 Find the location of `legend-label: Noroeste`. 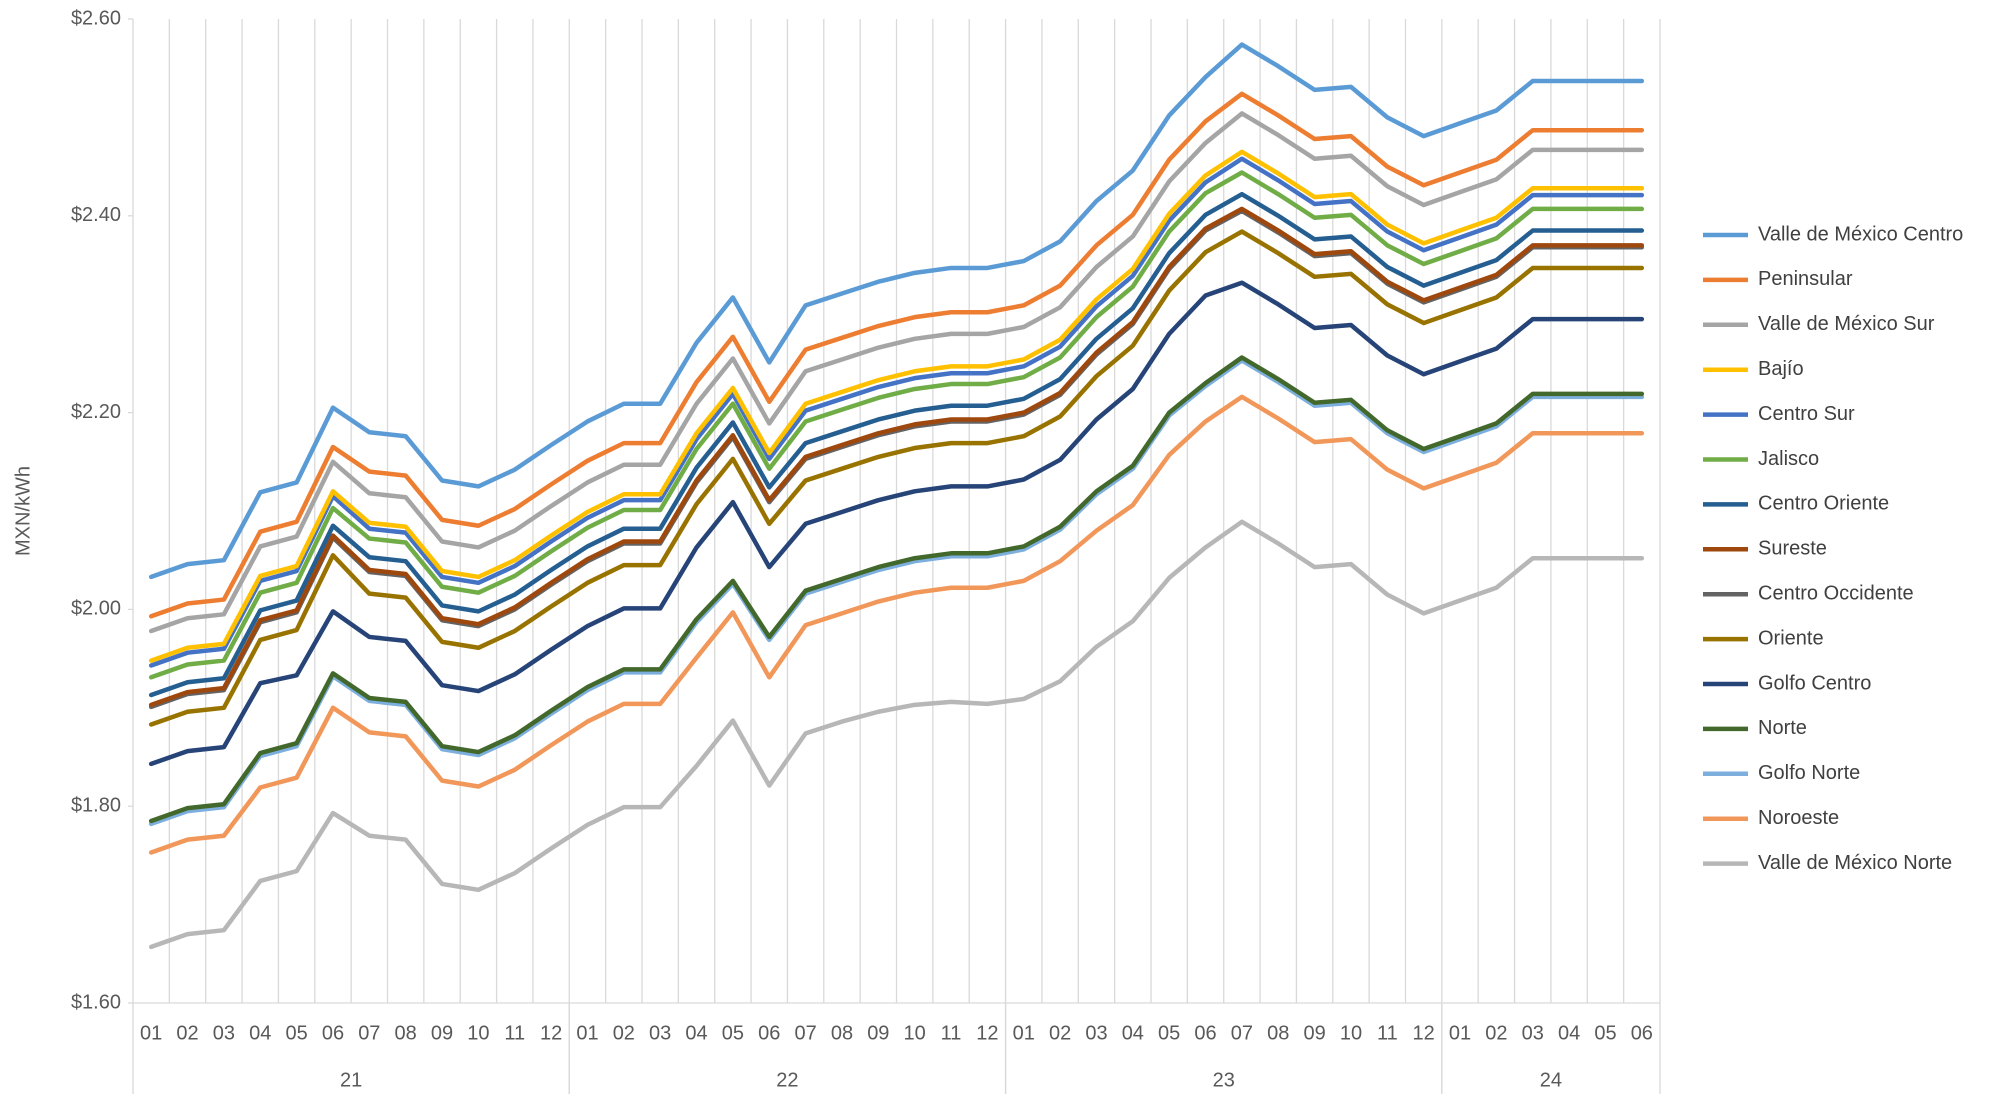

legend-label: Noroeste is located at coordinates (1798, 818).